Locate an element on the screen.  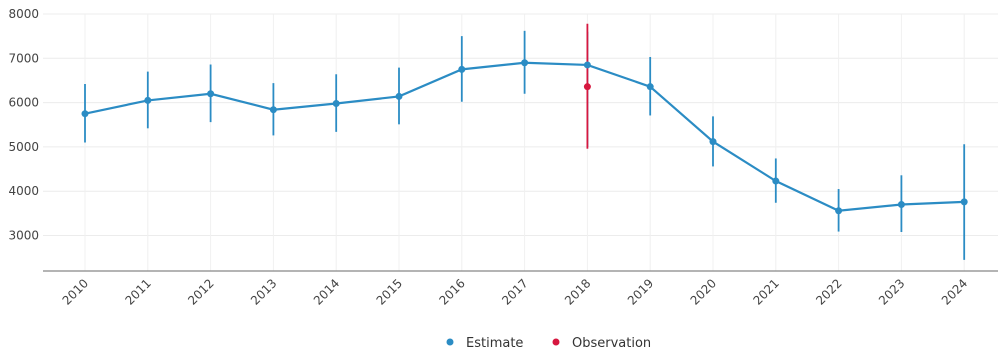
estimate-point-2019 is located at coordinates (650, 87).